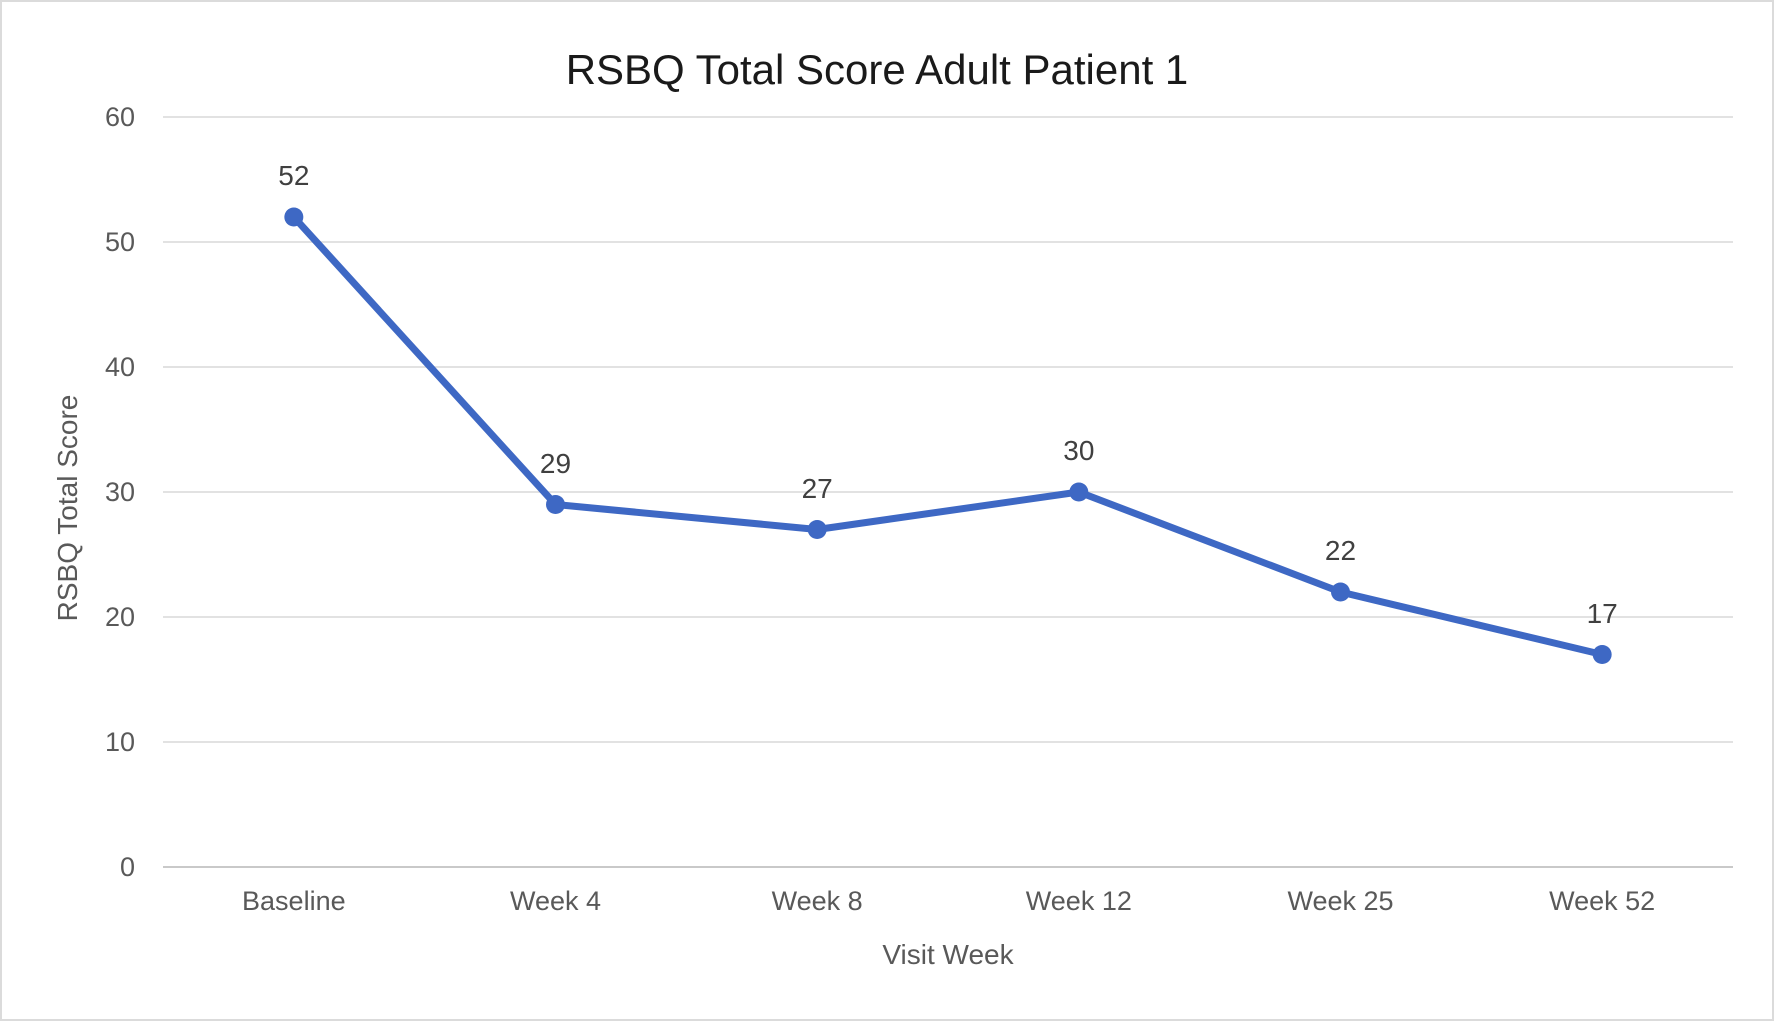  Describe the element at coordinates (877, 69) in the screenshot. I see `chart-title: RSBQ Total Score Adult Patient 1` at that location.